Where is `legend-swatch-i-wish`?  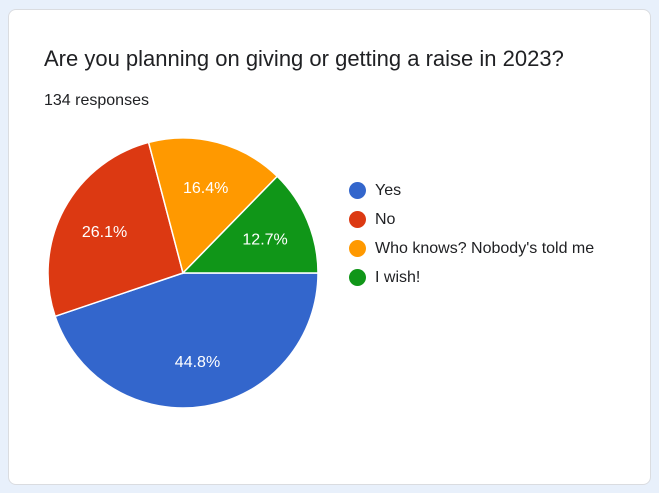
legend-swatch-i-wish is located at coordinates (357, 277).